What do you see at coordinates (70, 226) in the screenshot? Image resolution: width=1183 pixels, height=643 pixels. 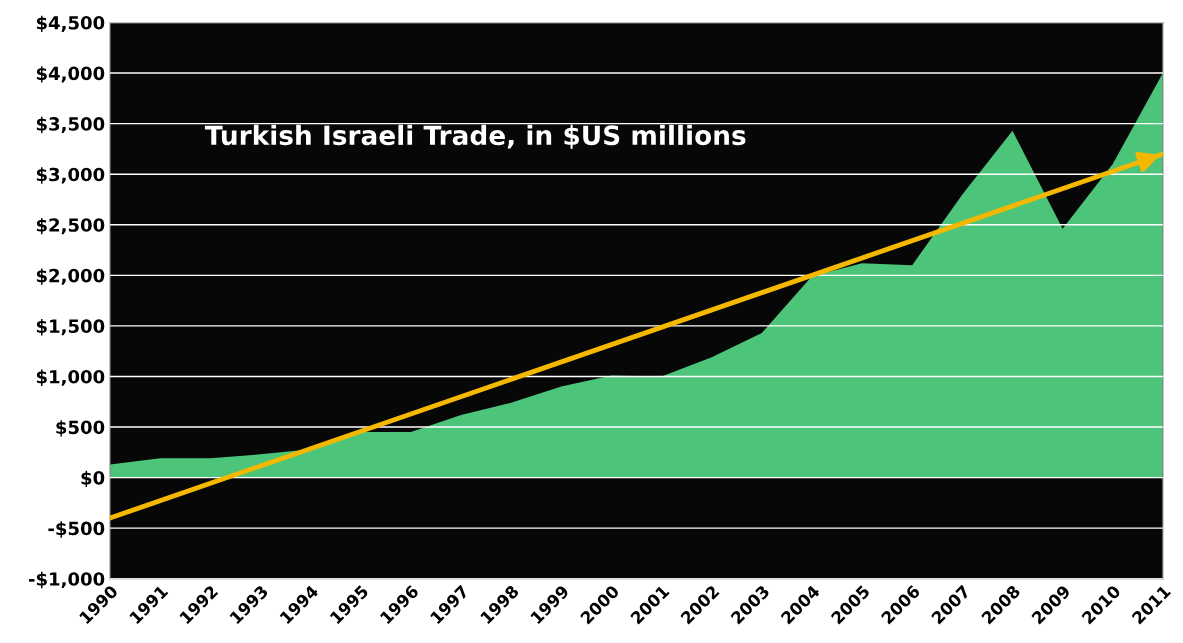 I see `y-tick-label: $2,500` at bounding box center [70, 226].